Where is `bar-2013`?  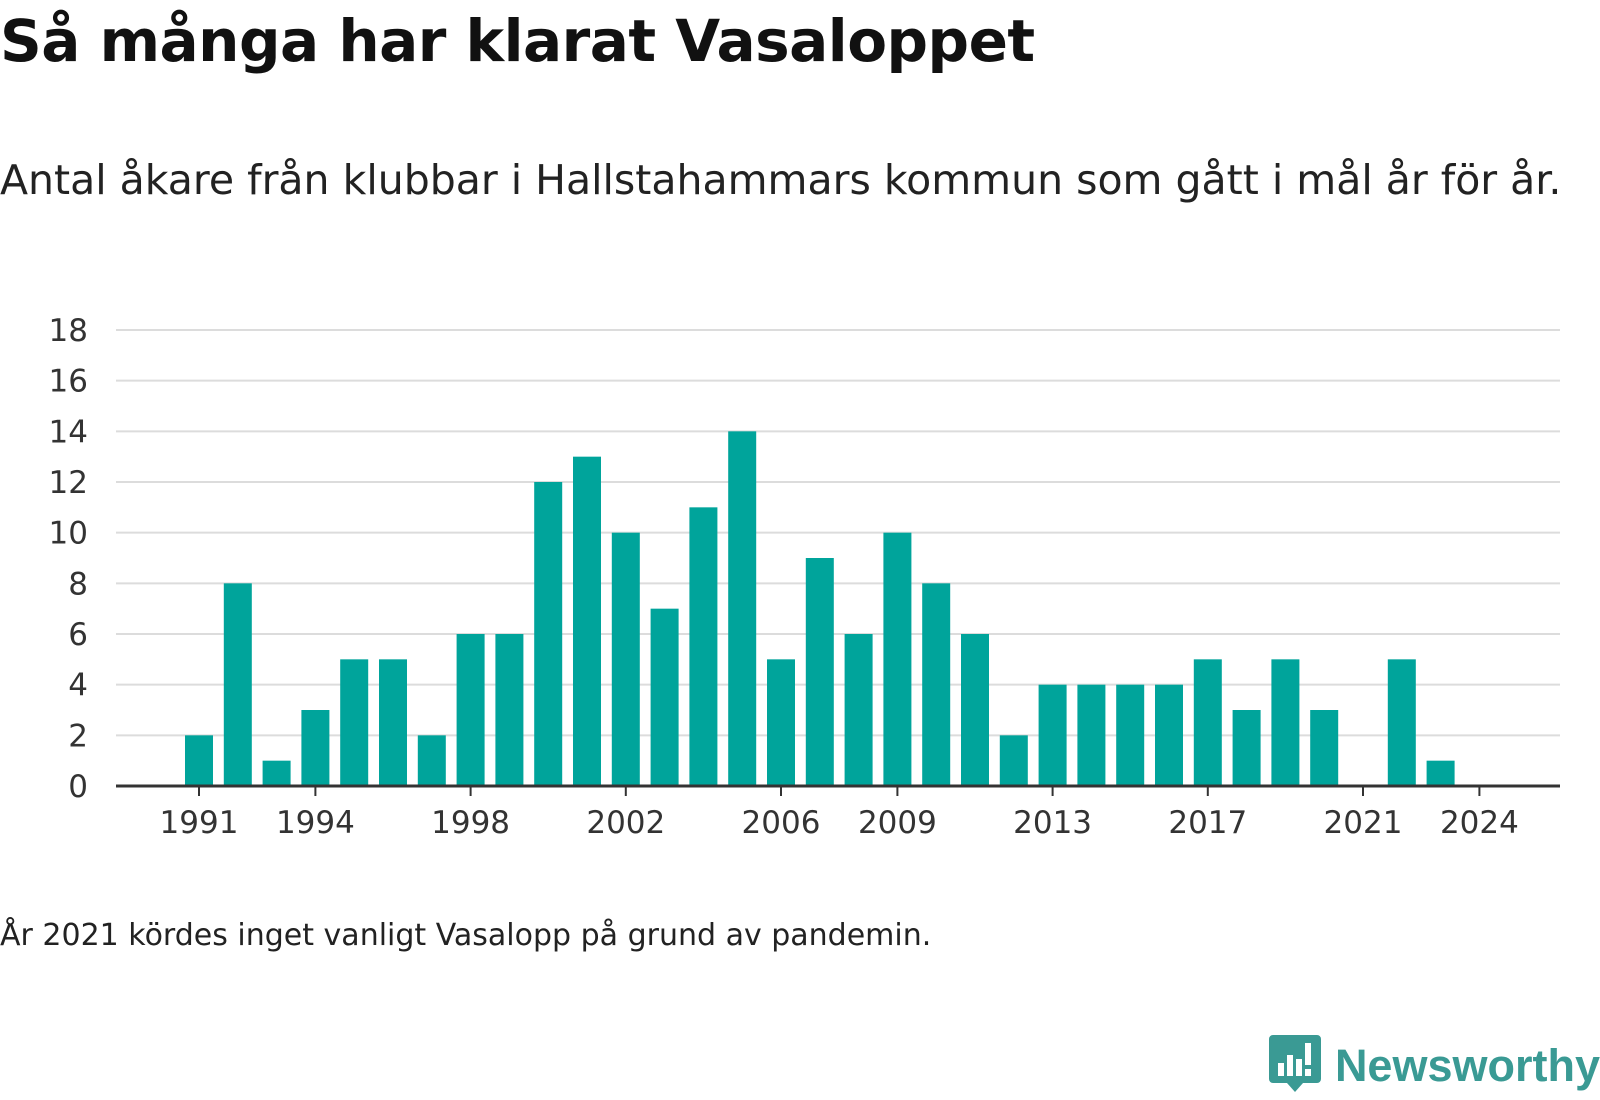
bar-2013 is located at coordinates (1052, 735).